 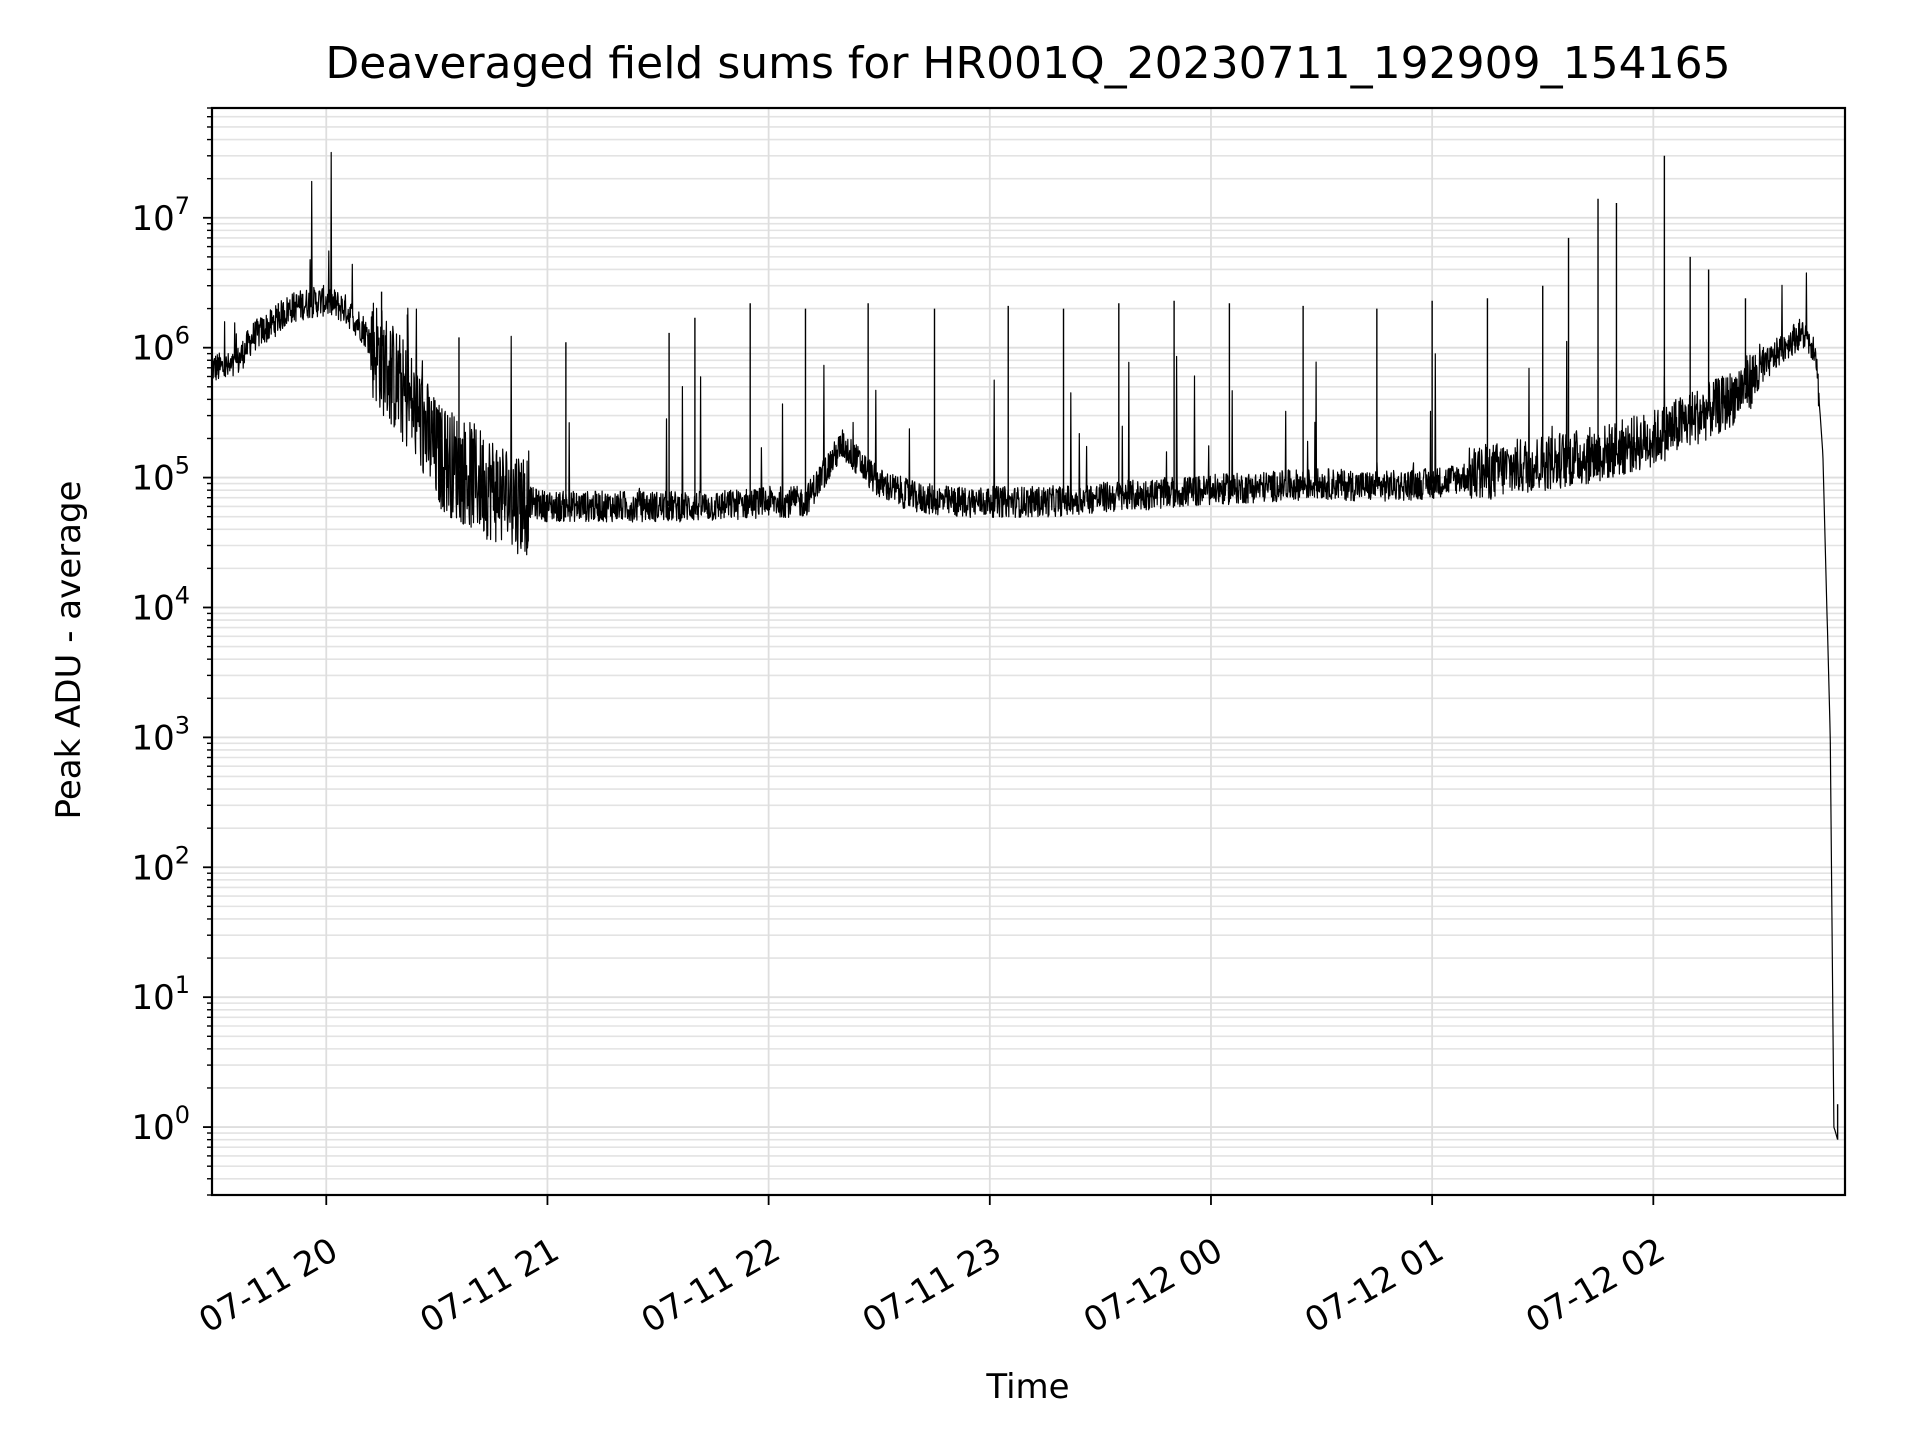 I want to click on y-tick-label: 10⁴, so click(x=160, y=604).